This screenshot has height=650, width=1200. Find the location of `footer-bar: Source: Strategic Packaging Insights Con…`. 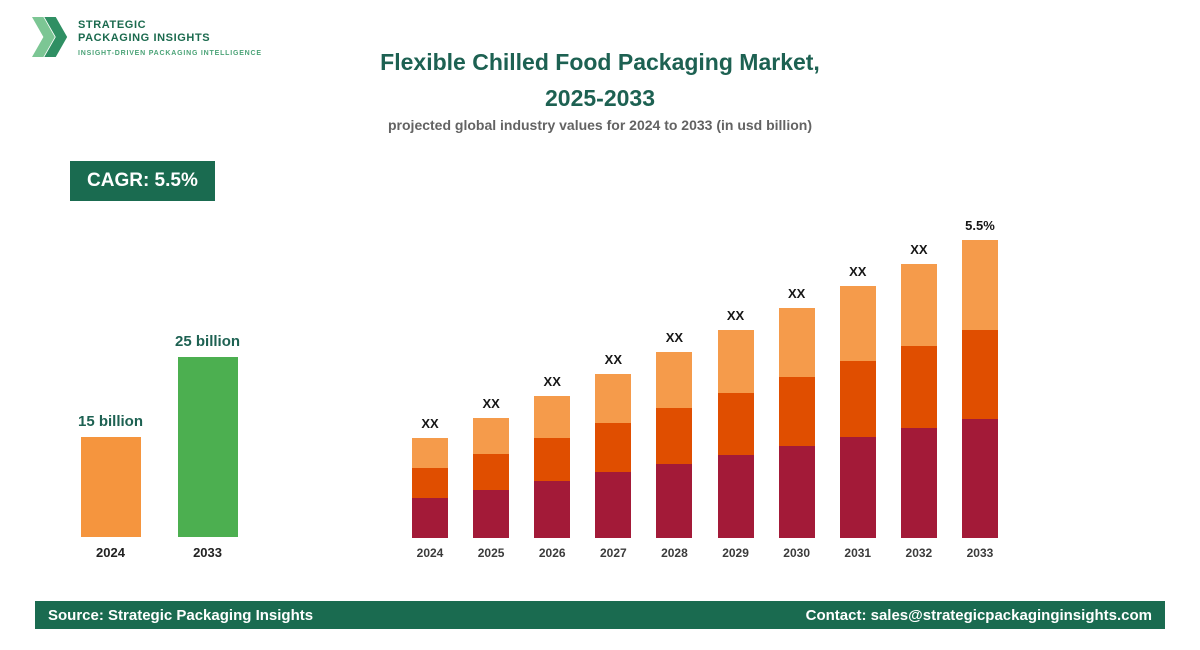

footer-bar: Source: Strategic Packaging Insights Con… is located at coordinates (600, 615).